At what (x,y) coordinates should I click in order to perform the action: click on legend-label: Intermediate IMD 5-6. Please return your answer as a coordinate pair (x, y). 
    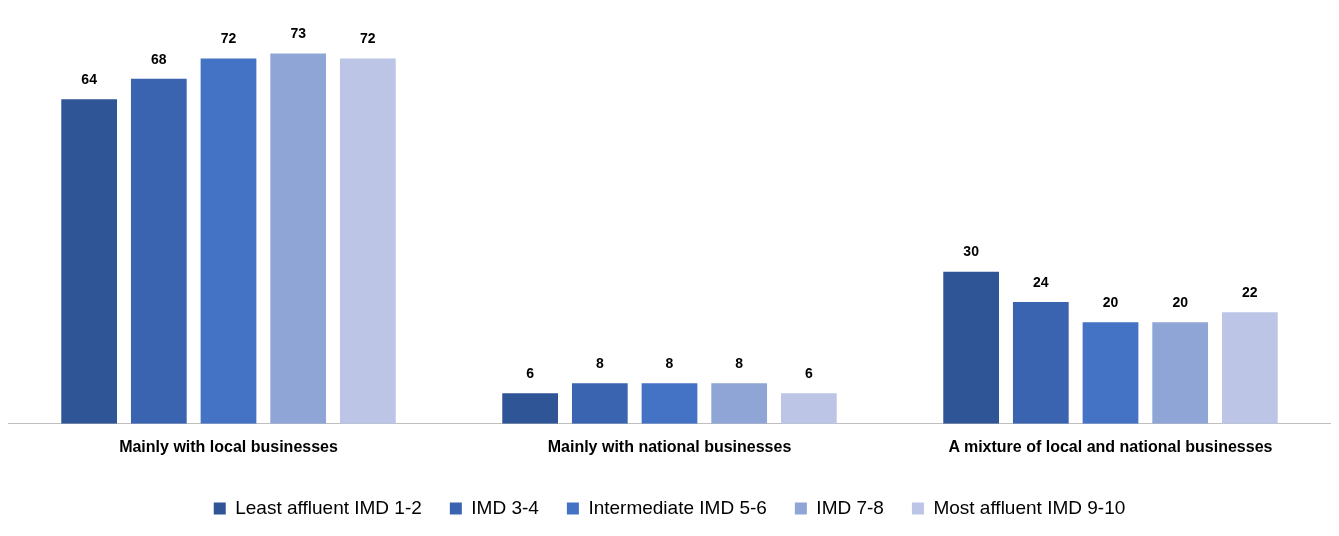
    Looking at the image, I should click on (677, 507).